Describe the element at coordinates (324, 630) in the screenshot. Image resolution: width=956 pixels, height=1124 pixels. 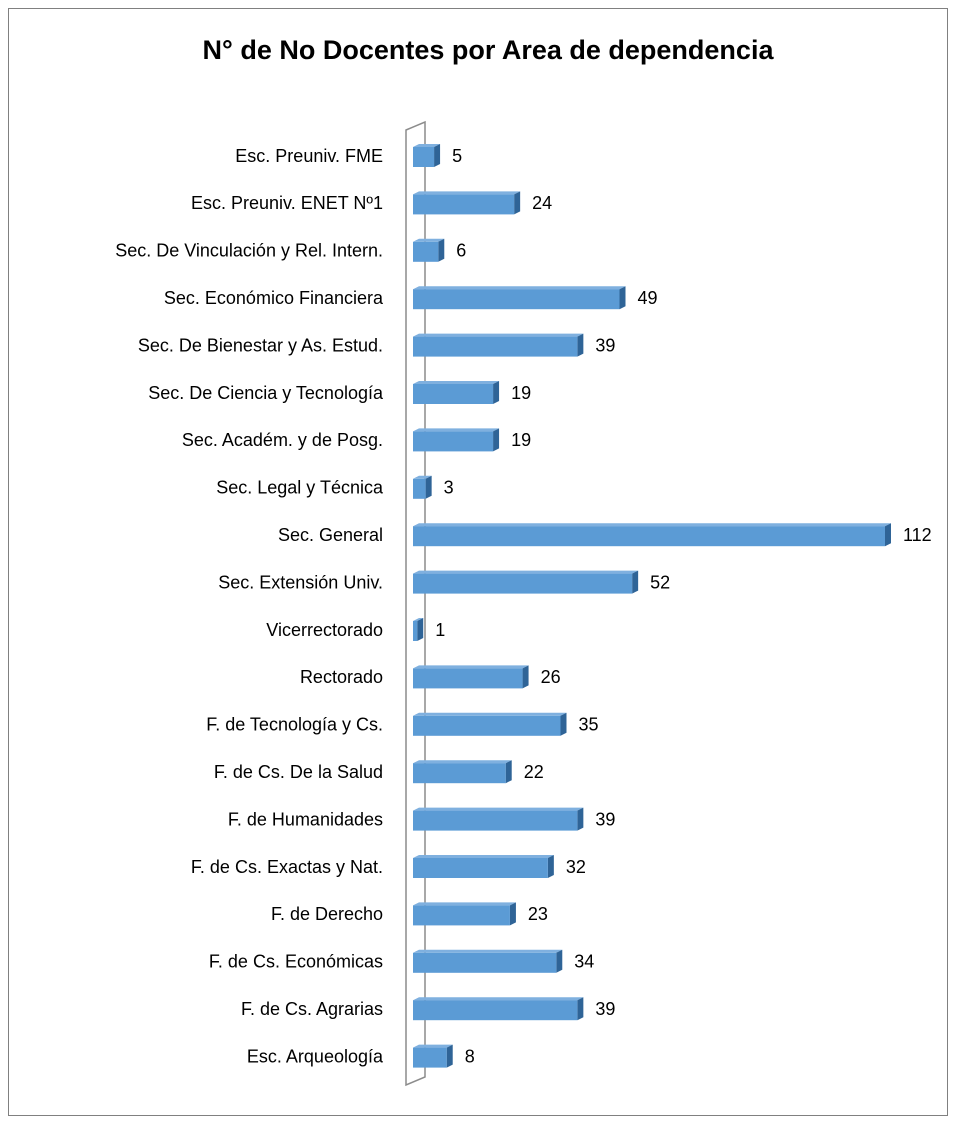
I see `category-label: Vicerrectorado` at that location.